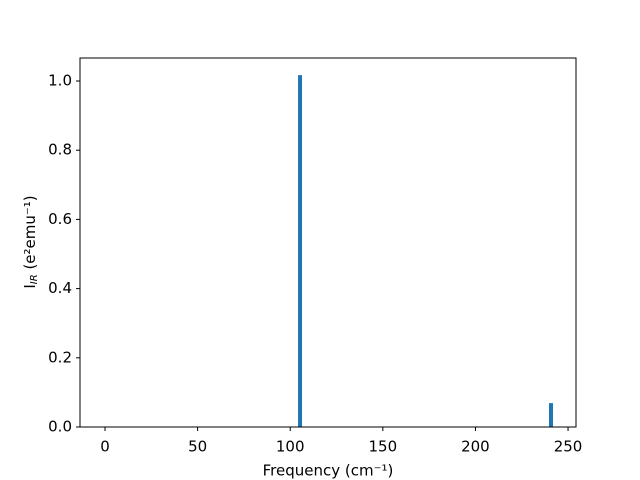 The height and width of the screenshot is (480, 640). Describe the element at coordinates (383, 447) in the screenshot. I see `x-tick-label: 150` at that location.